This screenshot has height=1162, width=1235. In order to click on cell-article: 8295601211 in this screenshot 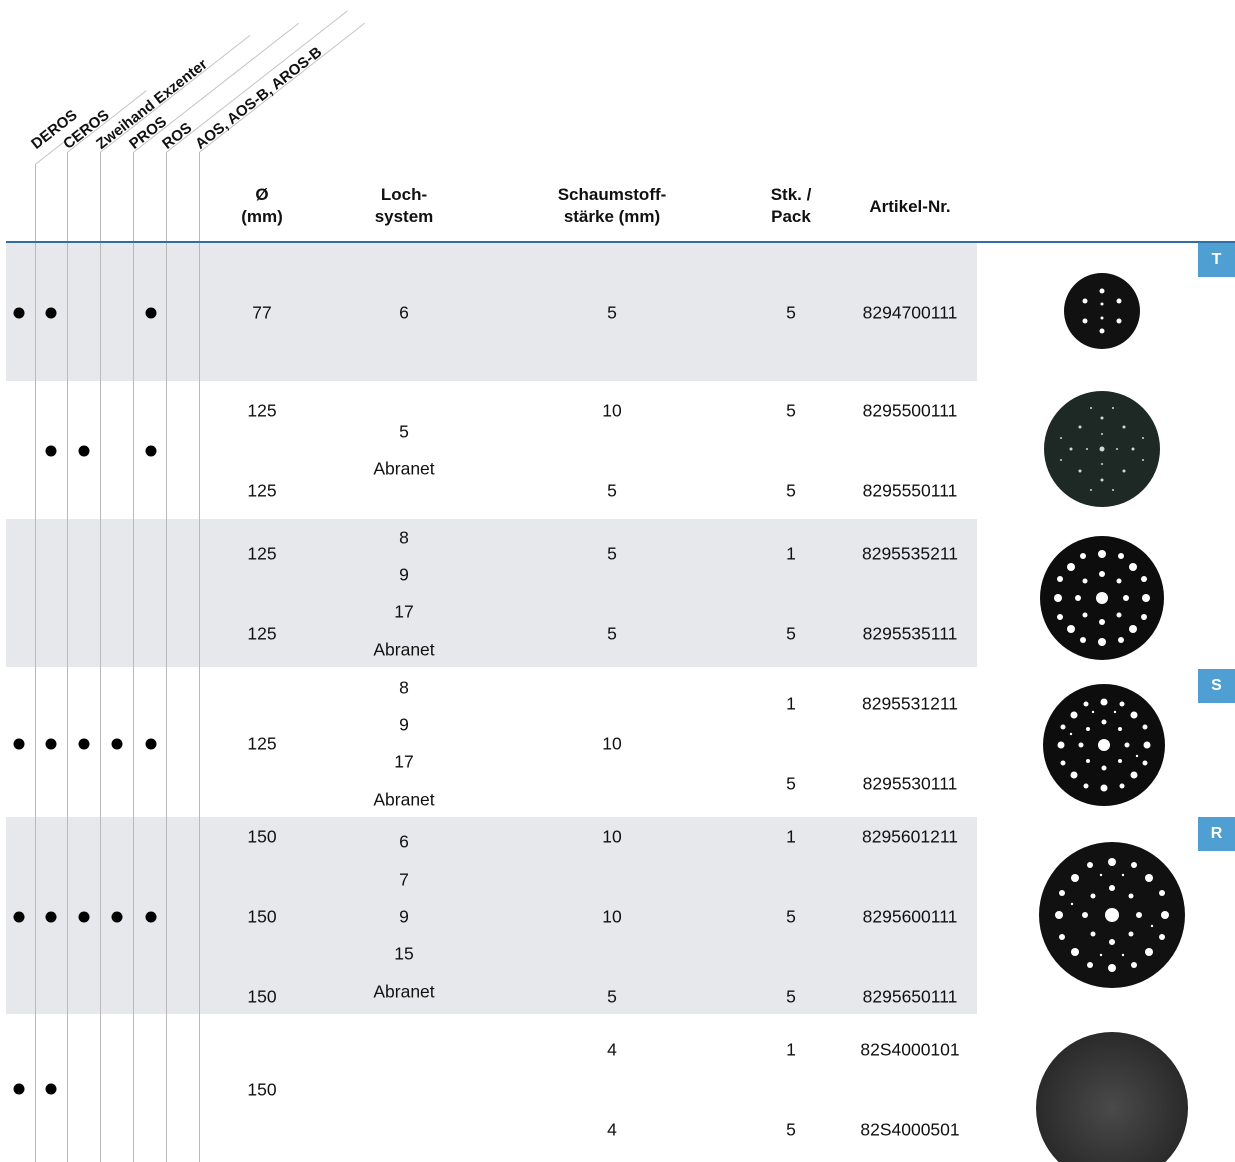, I will do `click(910, 836)`.